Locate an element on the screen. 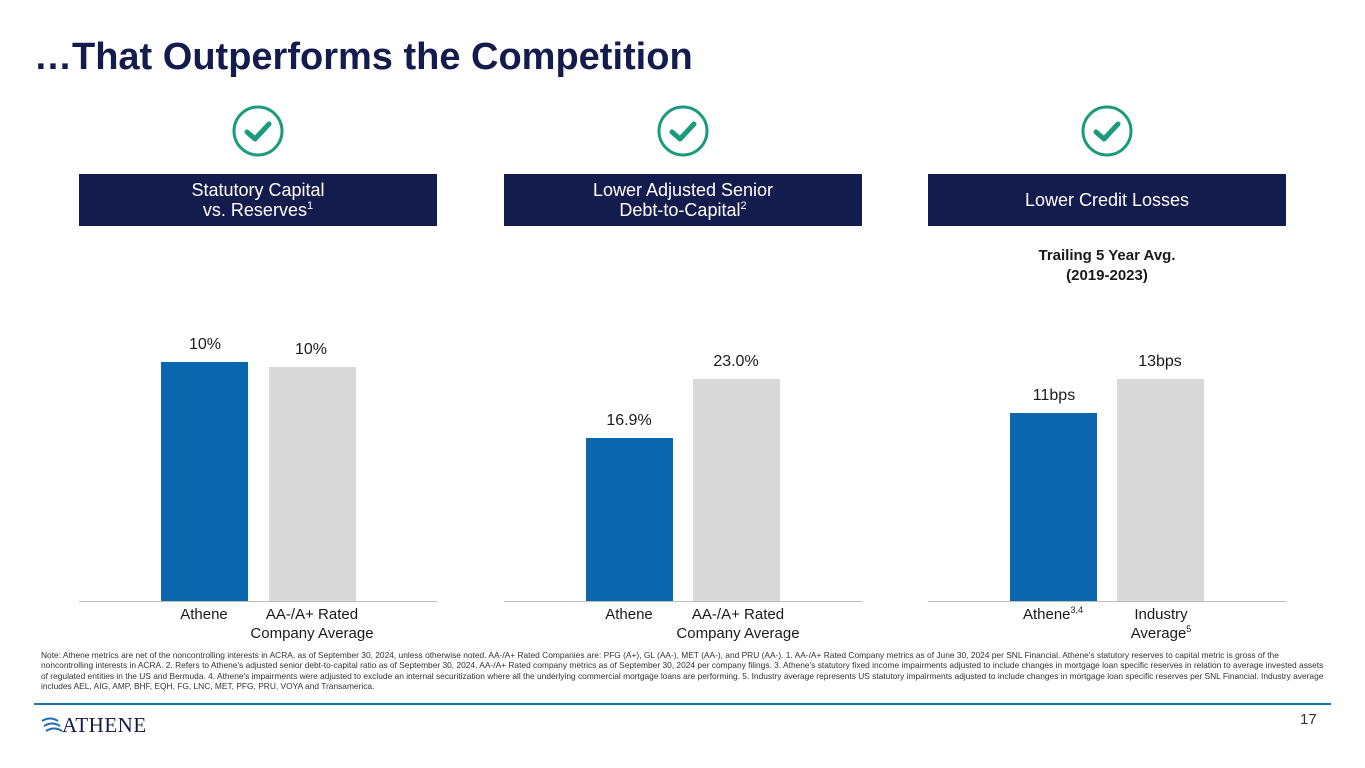 The image size is (1365, 768). page-number: 17 is located at coordinates (1308, 719).